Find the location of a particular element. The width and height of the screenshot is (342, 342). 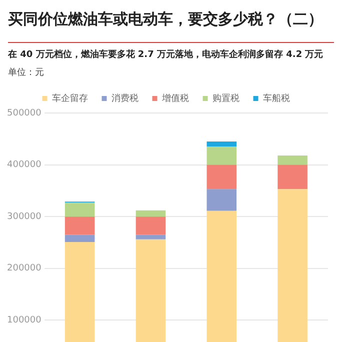

legend-label: 增值税 is located at coordinates (174, 98).